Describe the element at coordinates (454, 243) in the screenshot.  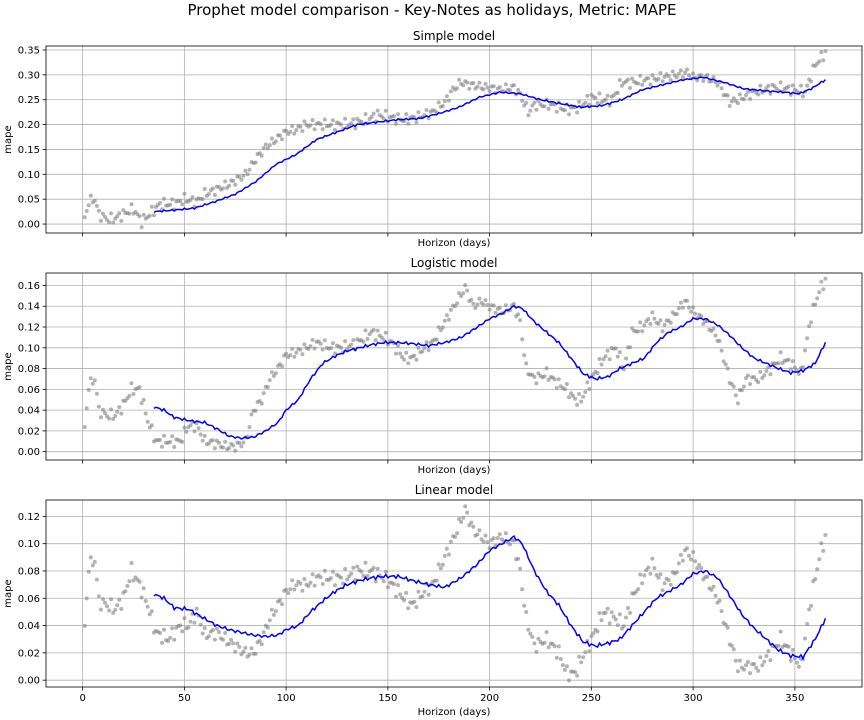
I see `x-axis-label: Horizon (days)` at that location.